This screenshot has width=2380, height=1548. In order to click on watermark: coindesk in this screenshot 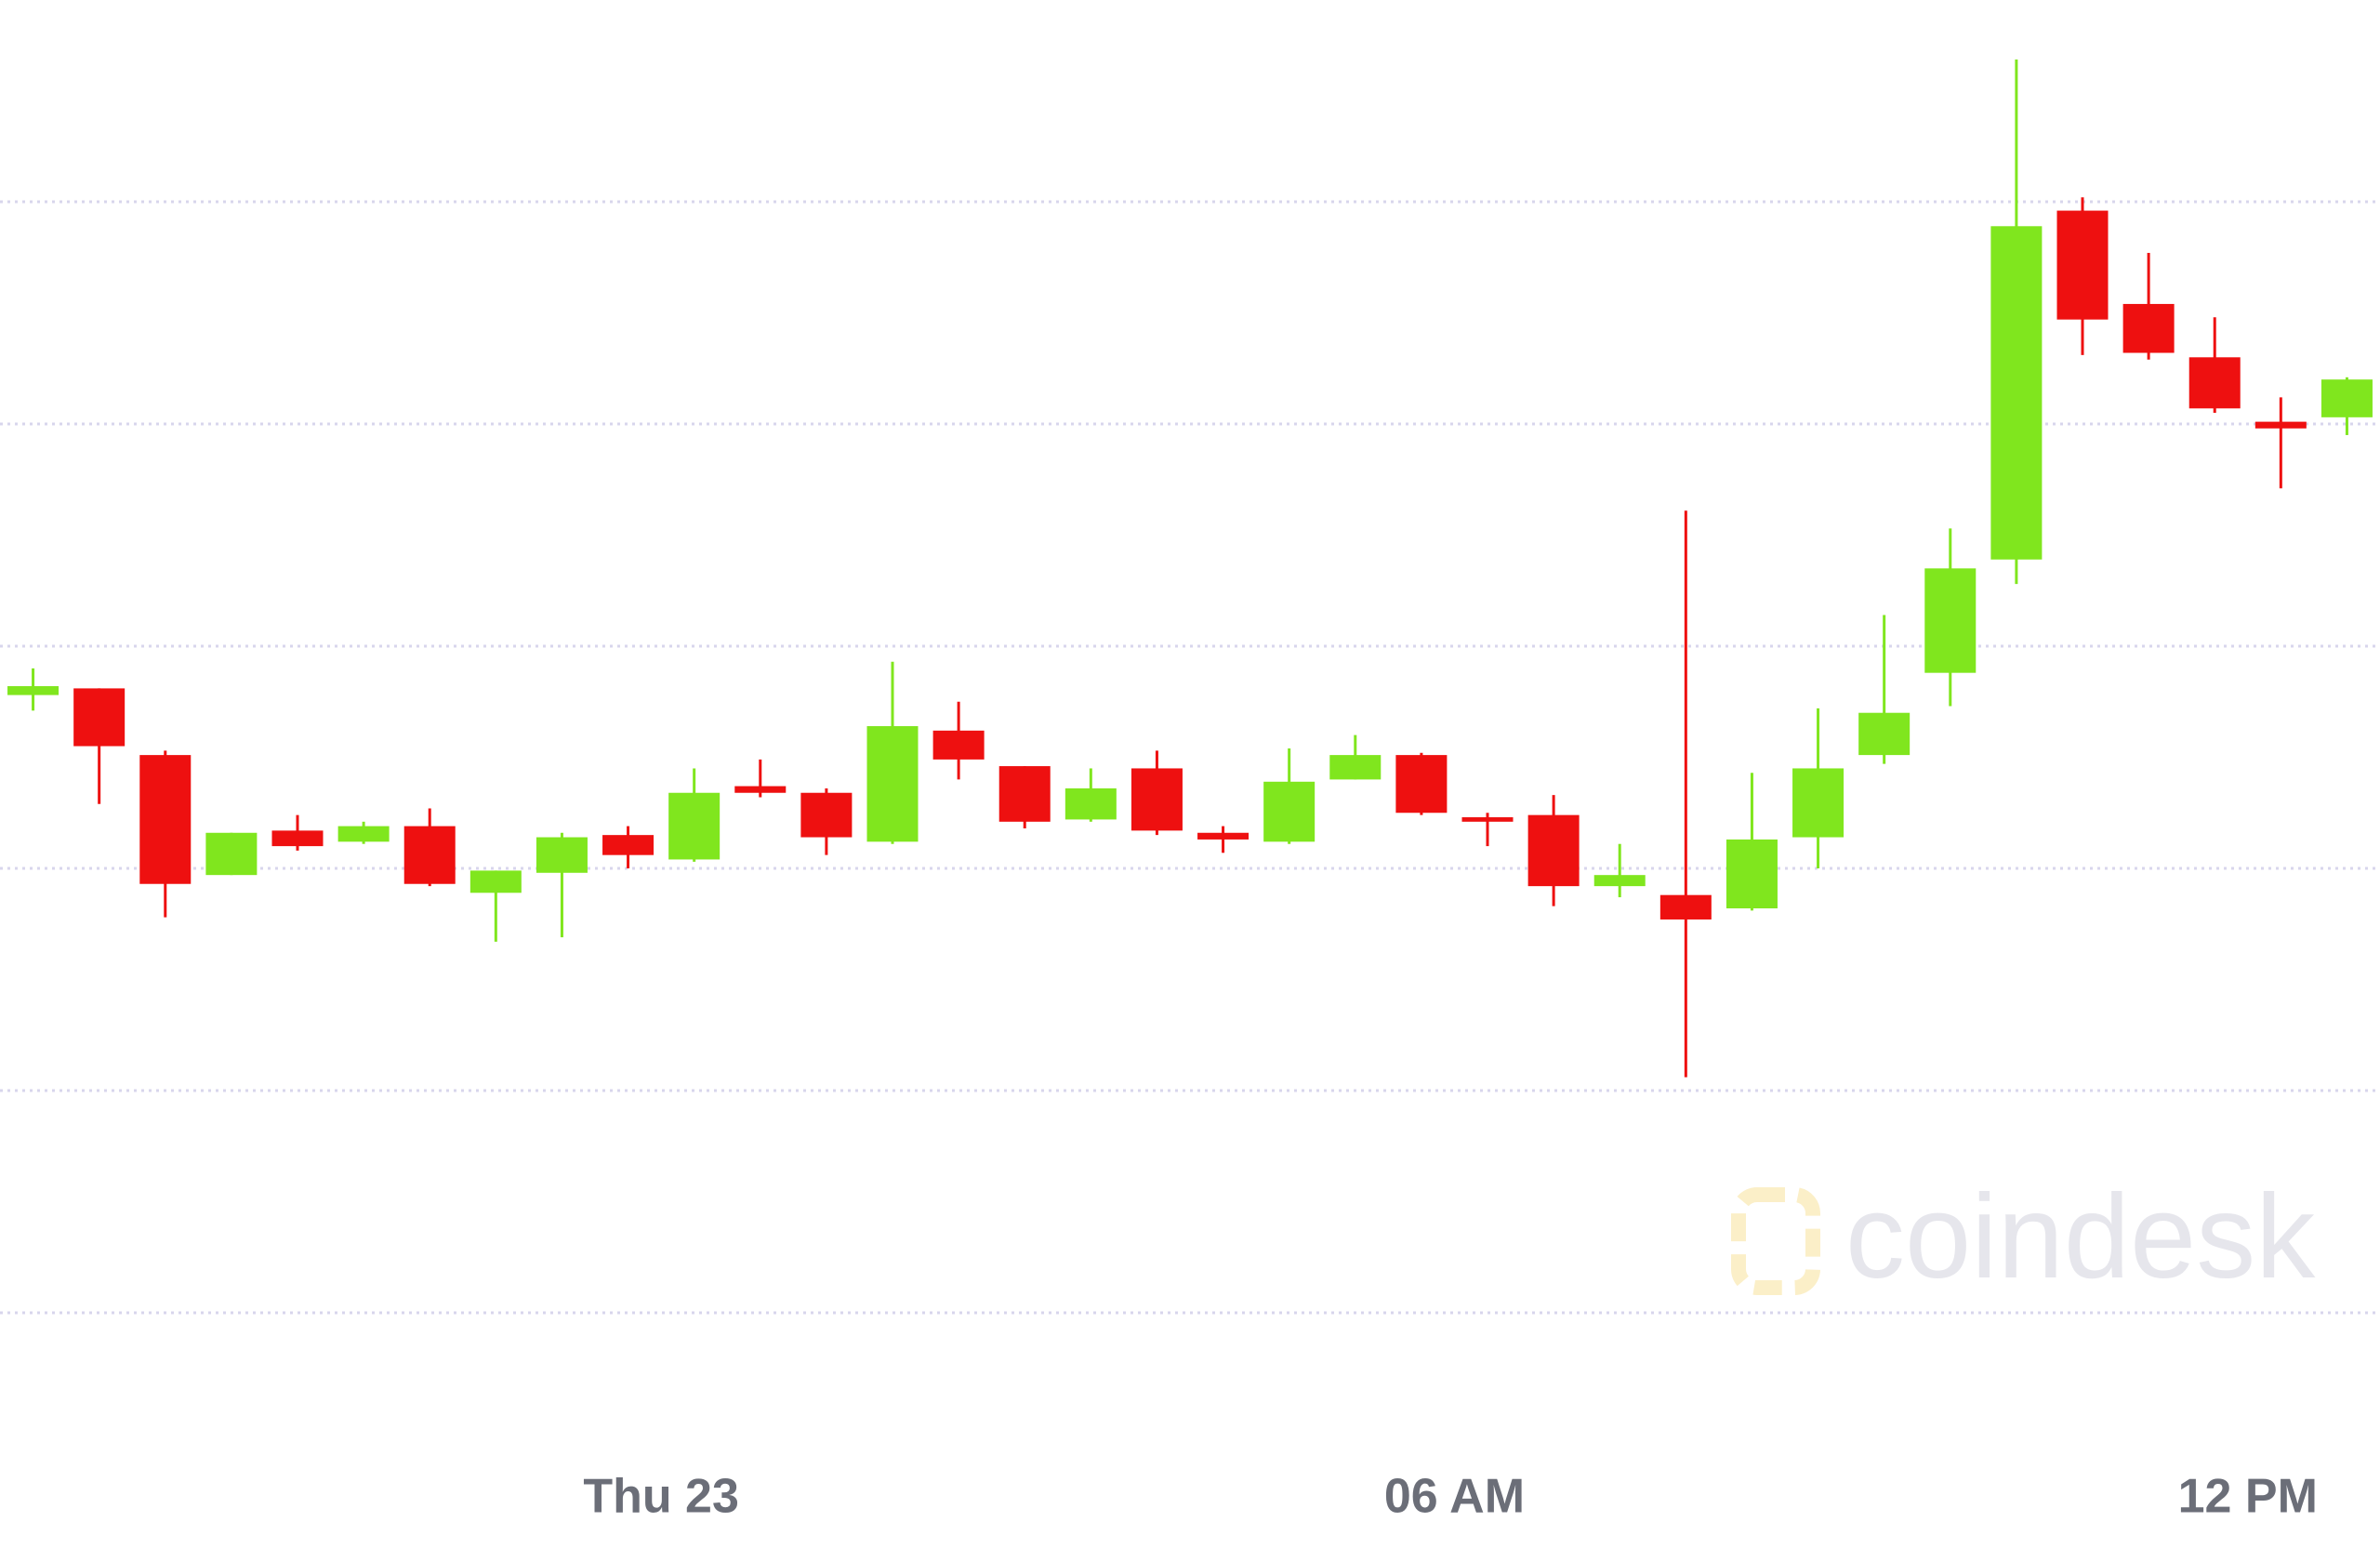, I will do `click(2023, 1237)`.